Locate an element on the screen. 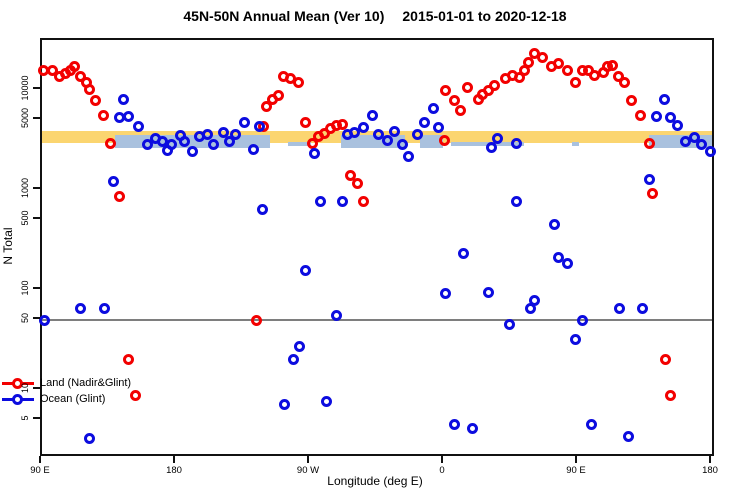 The width and height of the screenshot is (750, 500). x-tick-label: 0 is located at coordinates (442, 470).